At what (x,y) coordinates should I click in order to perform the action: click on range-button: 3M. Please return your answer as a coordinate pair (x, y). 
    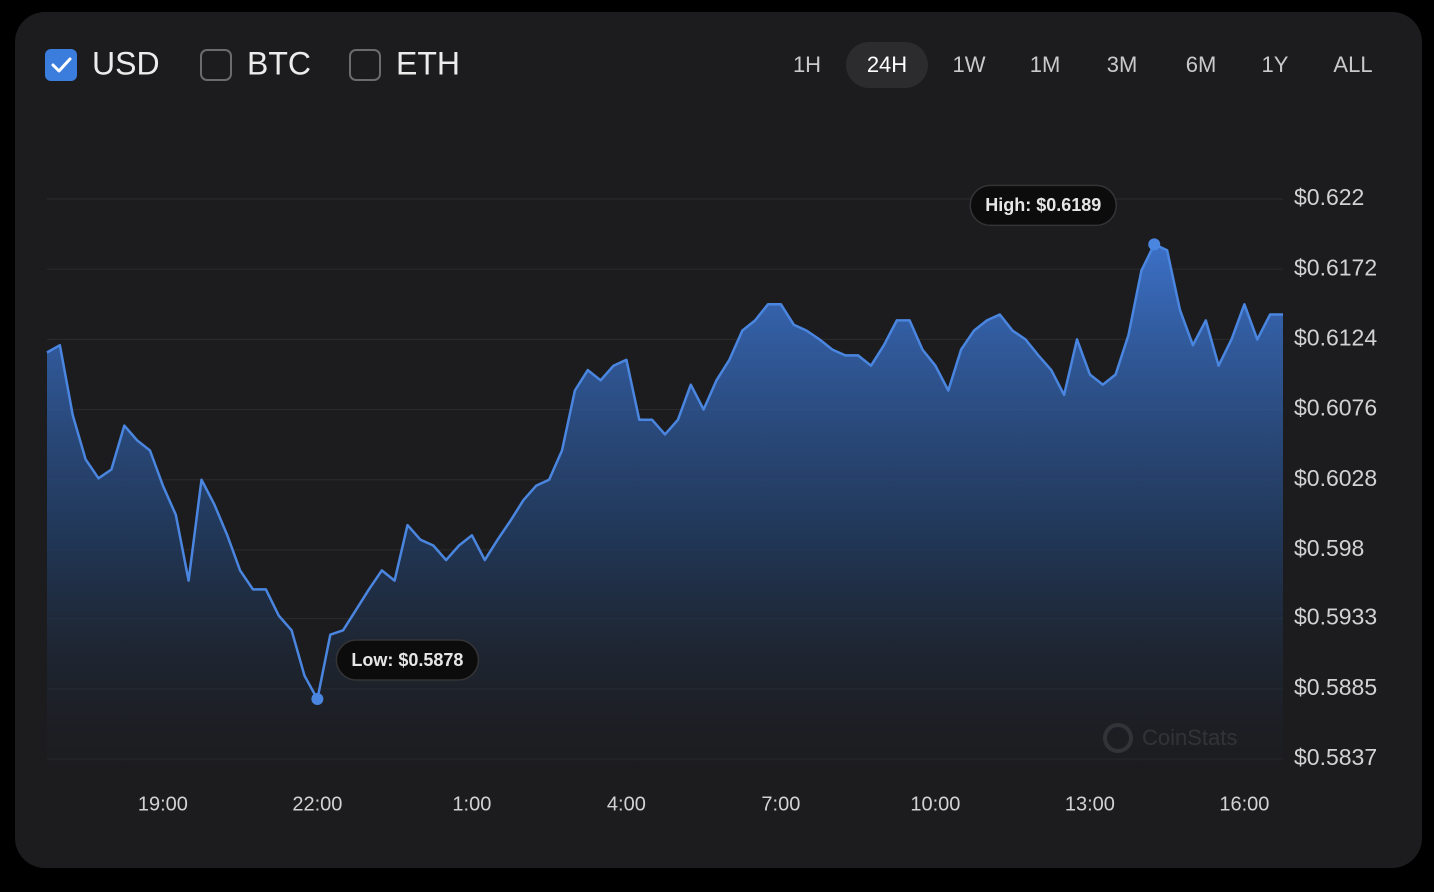
    Looking at the image, I should click on (1122, 64).